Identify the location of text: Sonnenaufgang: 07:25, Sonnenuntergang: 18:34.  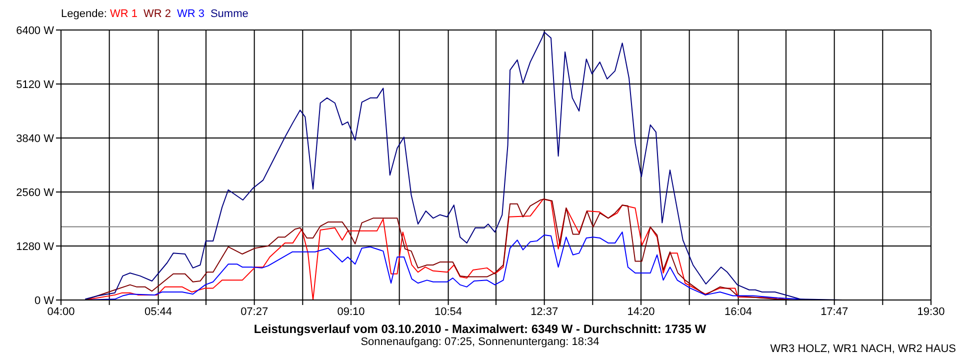
(480, 342).